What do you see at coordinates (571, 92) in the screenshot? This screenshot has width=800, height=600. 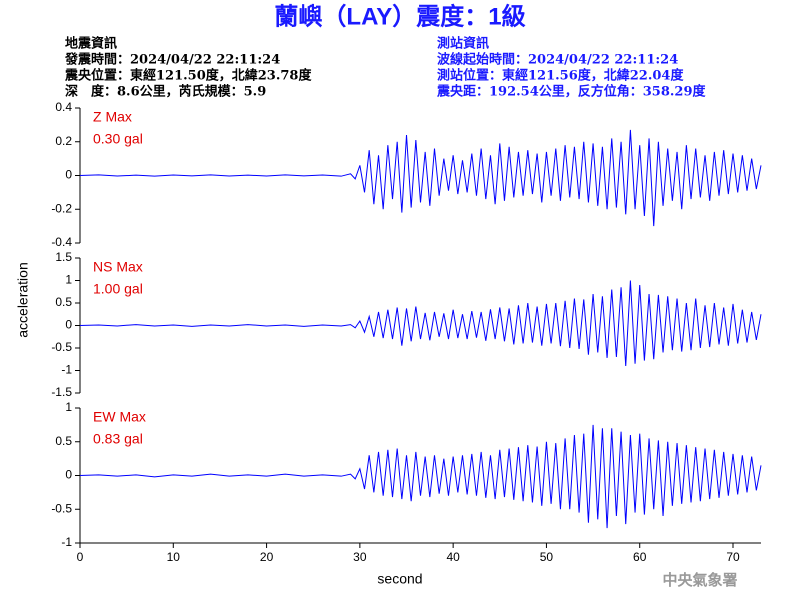 I see `info-right: 震央距：192.54公里，反方位角：358.29度` at bounding box center [571, 92].